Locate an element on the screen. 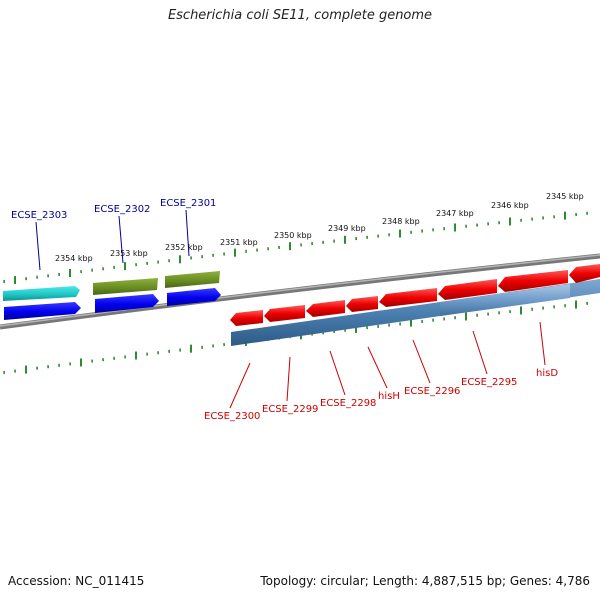 The image size is (600, 600). genome-backbone-highlight is located at coordinates (300, 290).